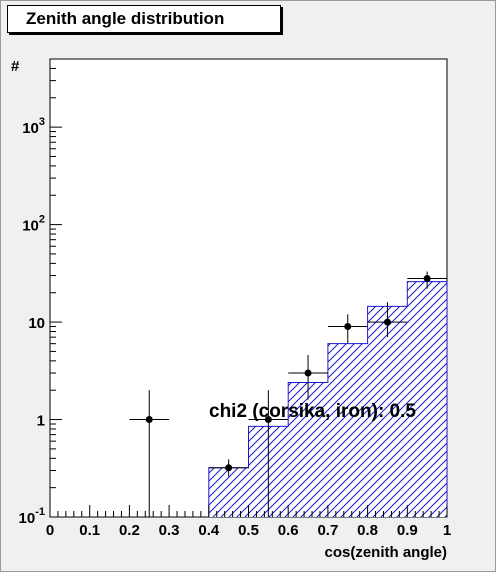 This screenshot has height=573, width=496. What do you see at coordinates (312, 411) in the screenshot?
I see `chi2-annotation: chi2 (corsika, iron): 0.5` at bounding box center [312, 411].